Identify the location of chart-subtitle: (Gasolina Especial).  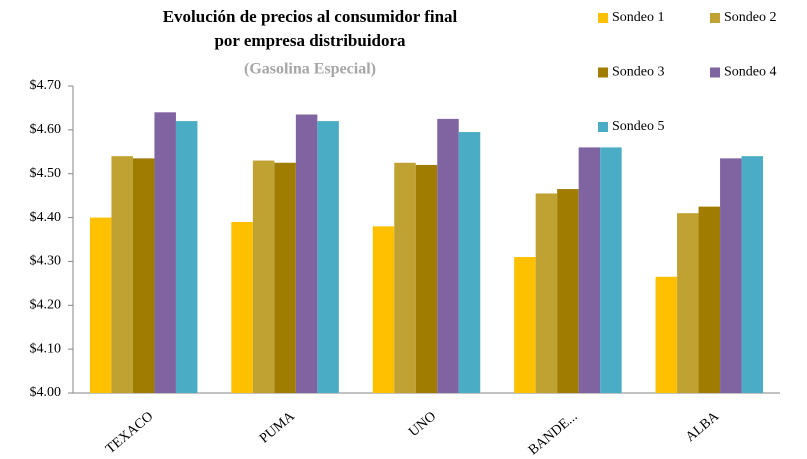
(310, 69).